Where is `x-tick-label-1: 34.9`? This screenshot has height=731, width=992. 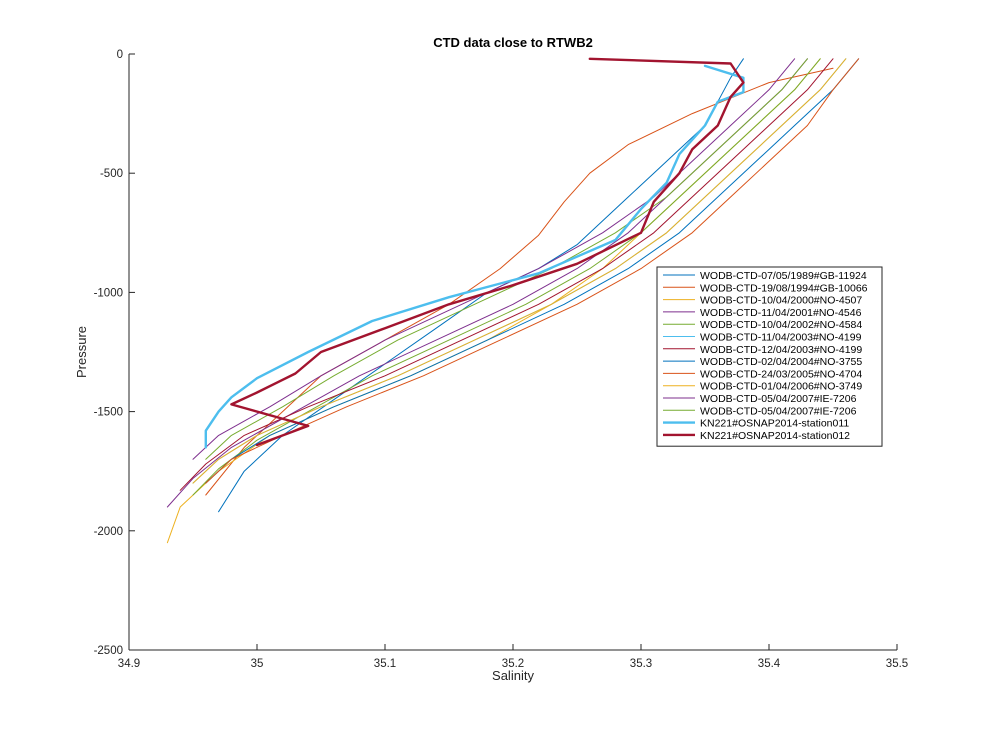 x-tick-label-1: 34.9 is located at coordinates (129, 664).